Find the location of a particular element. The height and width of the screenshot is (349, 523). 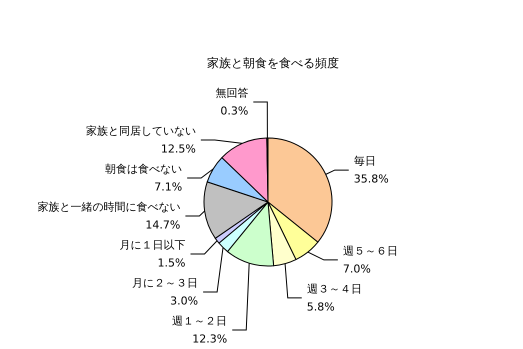

slice-label: 無回答 is located at coordinates (231, 93).